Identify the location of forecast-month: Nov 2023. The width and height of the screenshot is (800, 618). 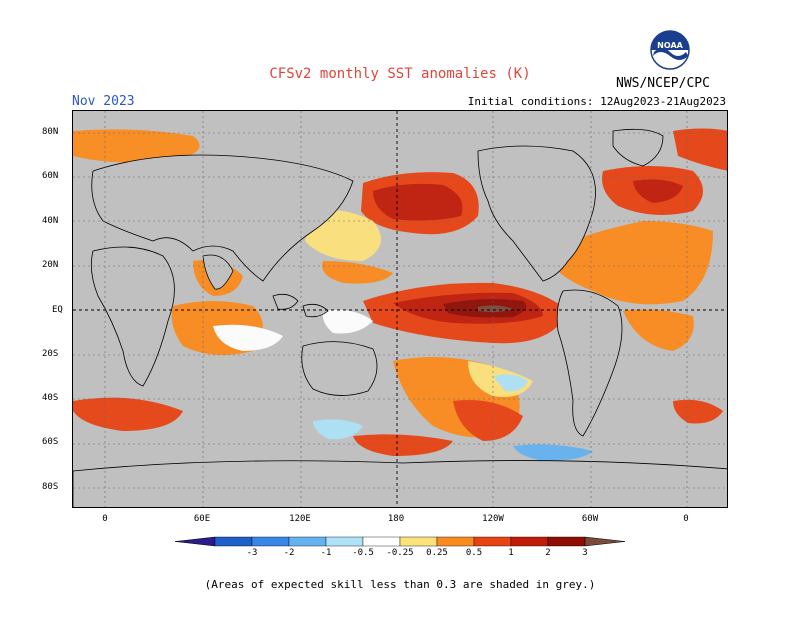
(103, 101).